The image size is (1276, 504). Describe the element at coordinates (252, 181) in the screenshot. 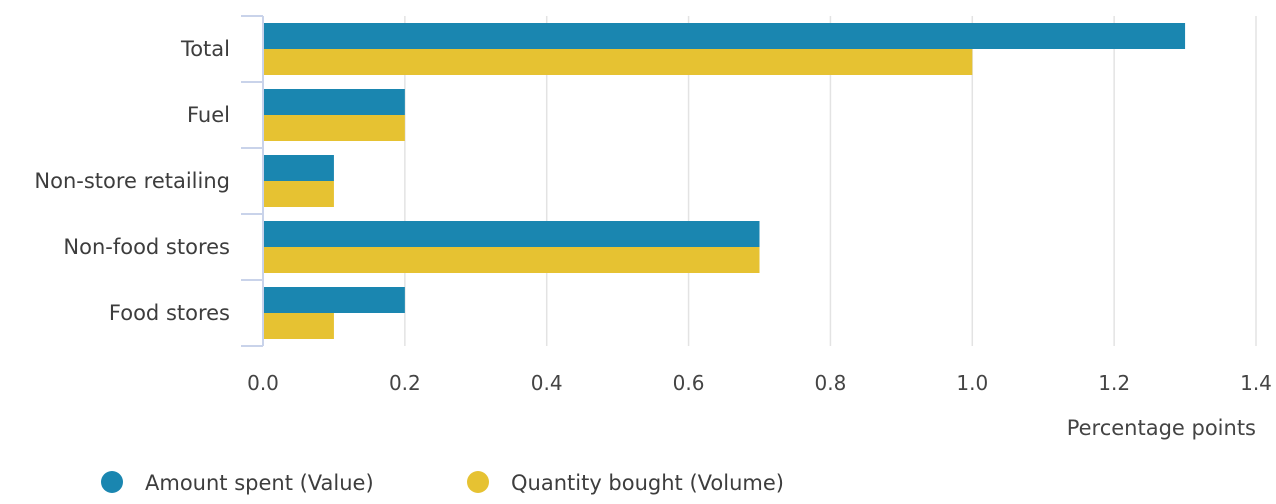

I see `y-axis` at that location.